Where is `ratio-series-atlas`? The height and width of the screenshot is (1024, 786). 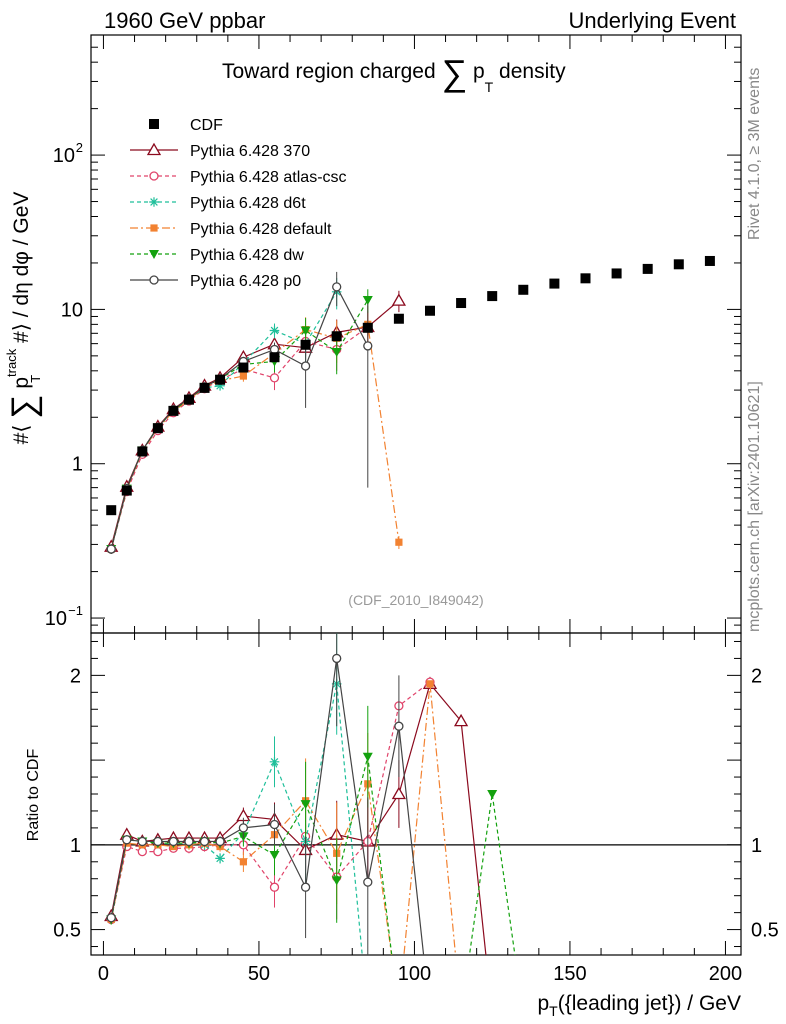
ratio-series-atlas is located at coordinates (270, 801).